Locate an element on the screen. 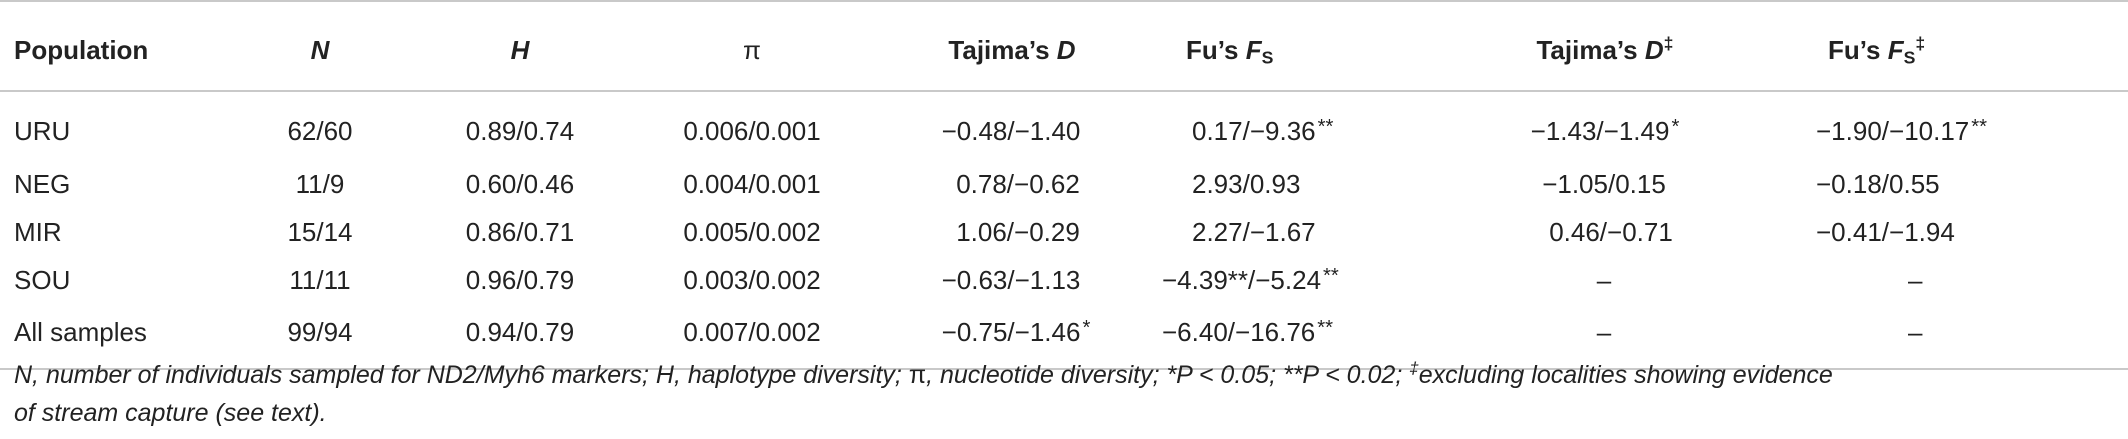 The image size is (2128, 439). cell-fu-fs-excl: −1.90/−10.17** is located at coordinates (1902, 130).